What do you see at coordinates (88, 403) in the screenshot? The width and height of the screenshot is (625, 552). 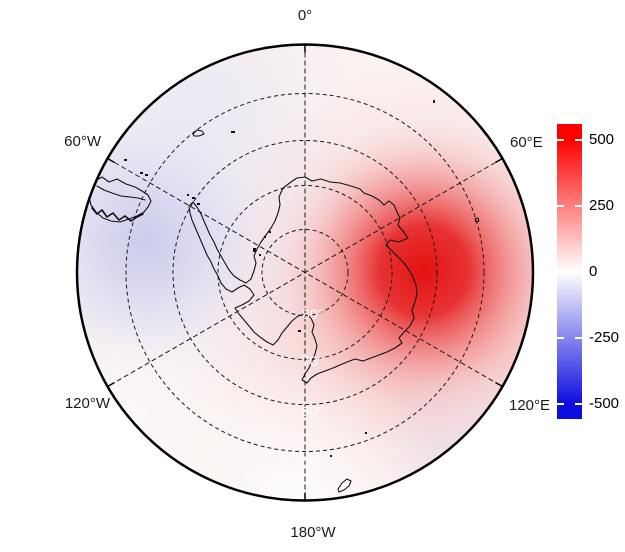 I see `meridian-label-120w: 120°W` at bounding box center [88, 403].